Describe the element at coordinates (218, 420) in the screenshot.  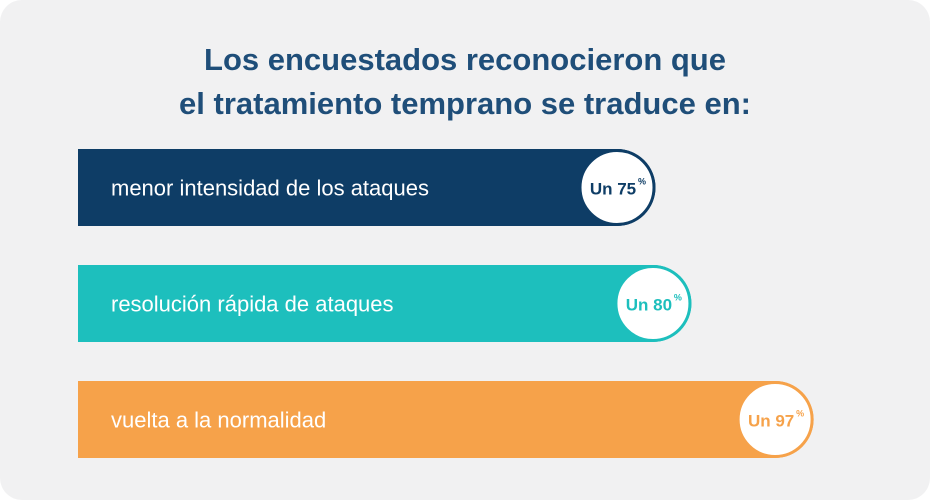
I see `bar-label-3: vuelta a la normalidad` at that location.